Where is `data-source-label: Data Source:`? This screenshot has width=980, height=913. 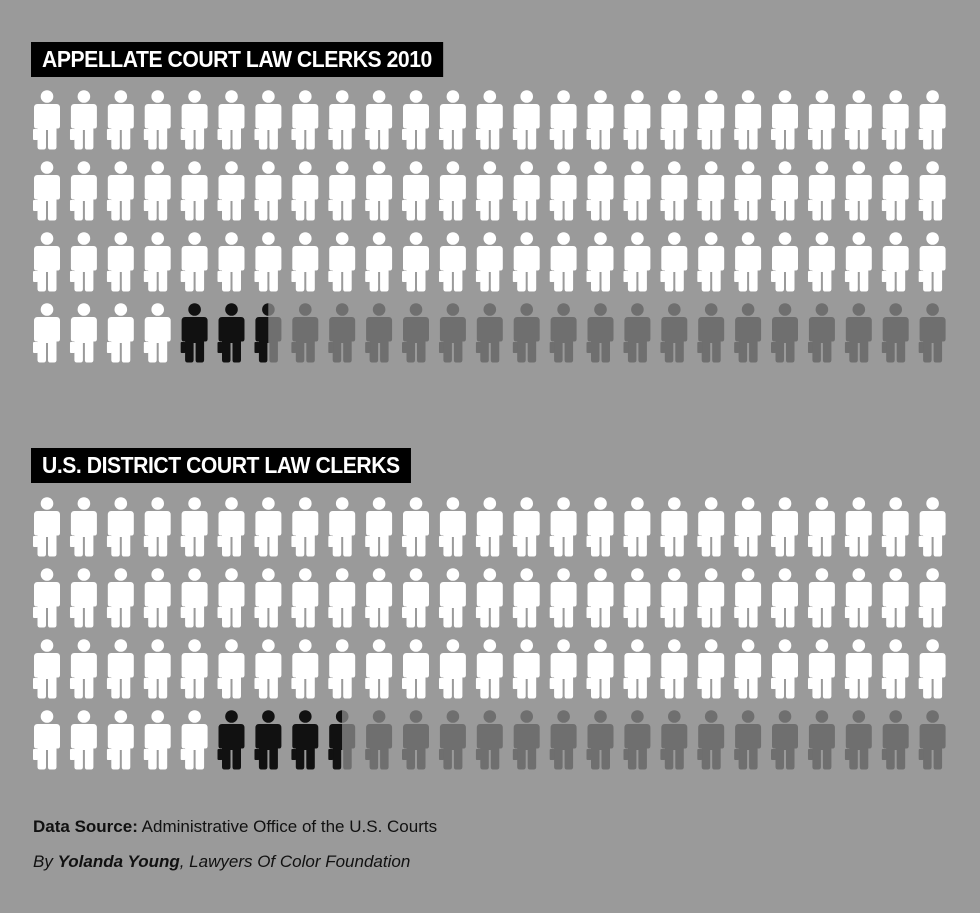
data-source-label: Data Source: is located at coordinates (85, 826).